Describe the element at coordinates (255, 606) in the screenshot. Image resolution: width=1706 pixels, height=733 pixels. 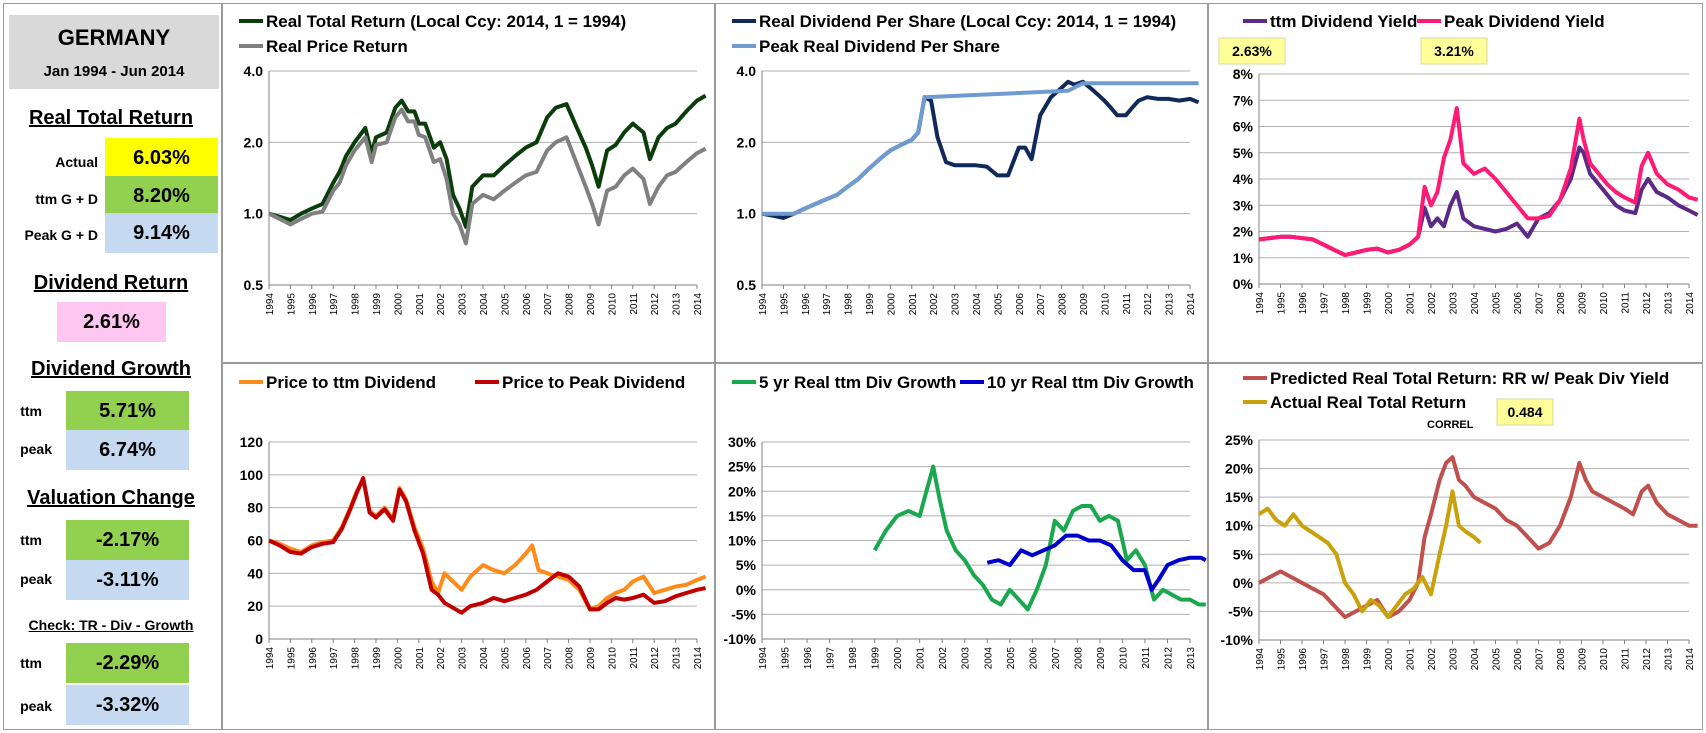
I see `y-tick-label: 20` at that location.